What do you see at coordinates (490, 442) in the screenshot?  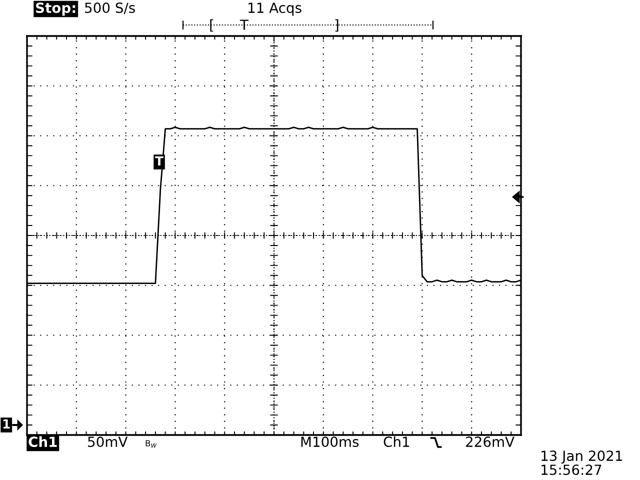 I see `text: 226mV` at bounding box center [490, 442].